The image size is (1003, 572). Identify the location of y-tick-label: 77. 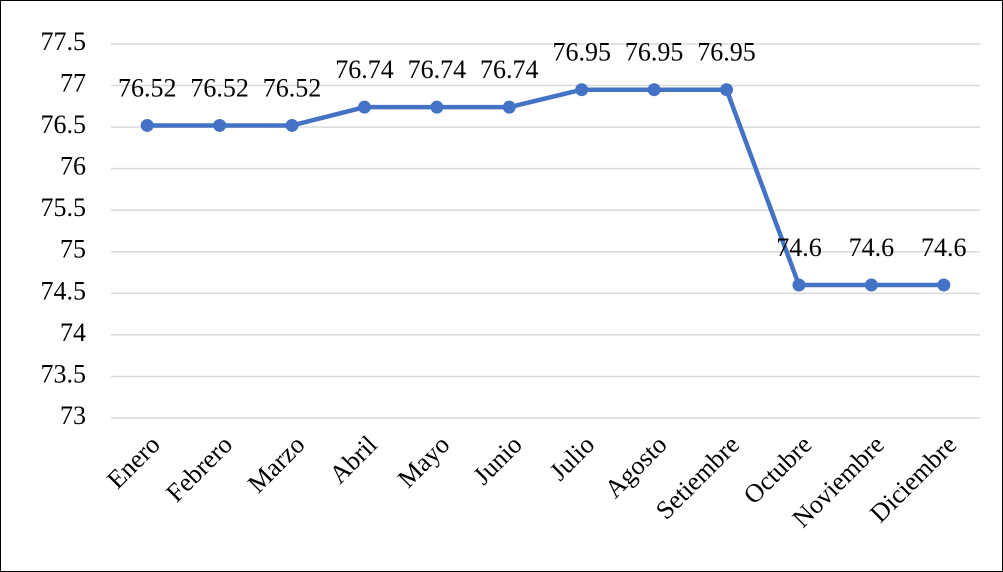
(73, 83).